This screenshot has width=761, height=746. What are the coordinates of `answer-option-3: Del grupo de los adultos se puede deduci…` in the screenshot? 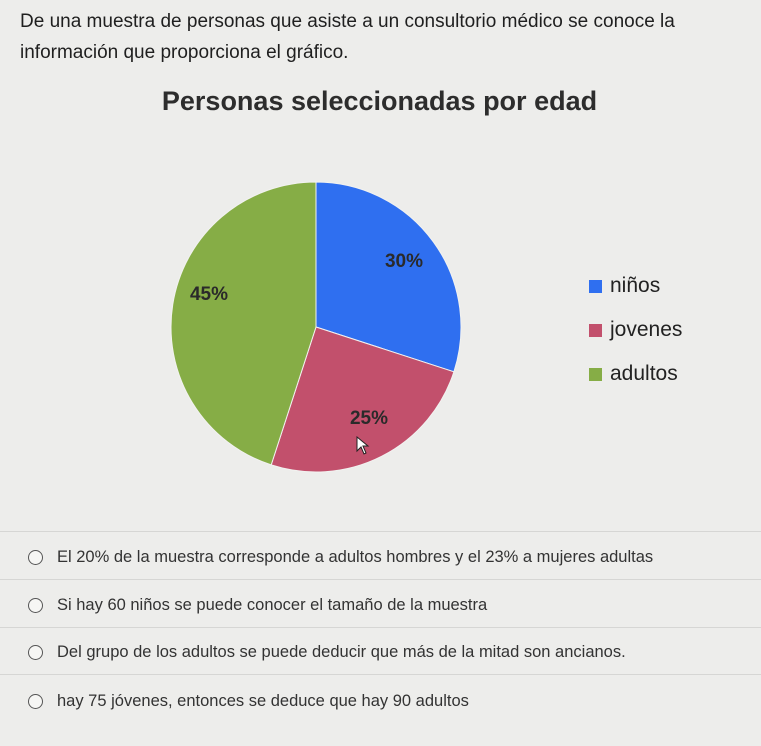 It's located at (327, 652).